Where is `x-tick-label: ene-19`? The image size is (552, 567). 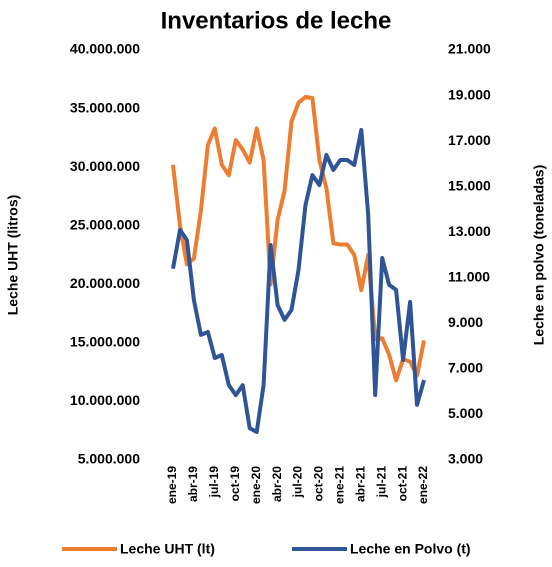 x-tick-label: ene-19 is located at coordinates (172, 485).